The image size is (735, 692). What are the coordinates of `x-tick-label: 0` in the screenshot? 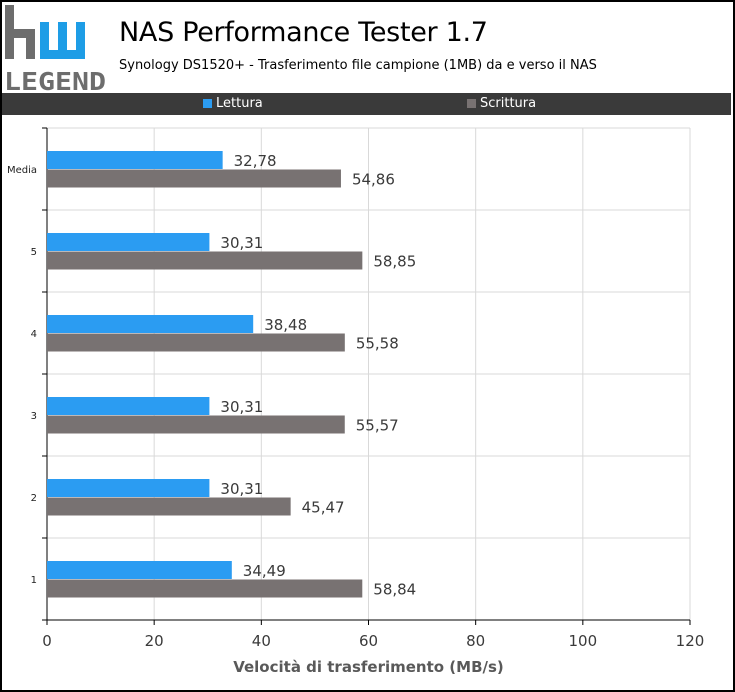 It's located at (47, 641).